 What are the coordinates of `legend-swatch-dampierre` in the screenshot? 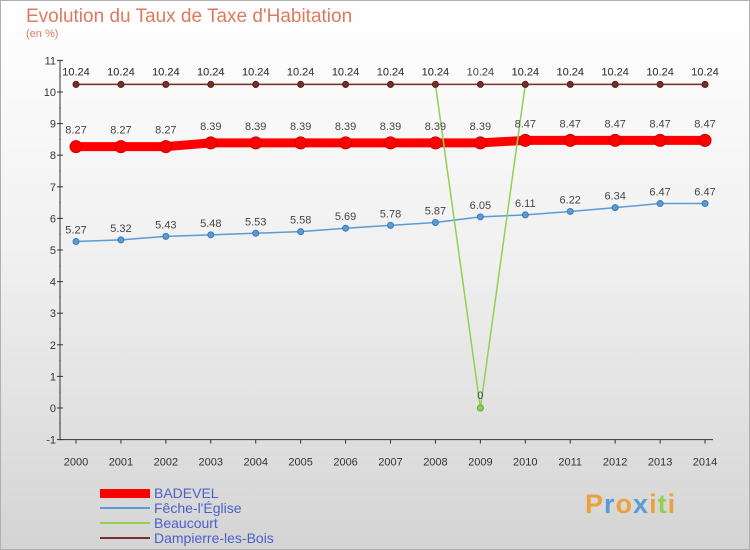 It's located at (125, 538).